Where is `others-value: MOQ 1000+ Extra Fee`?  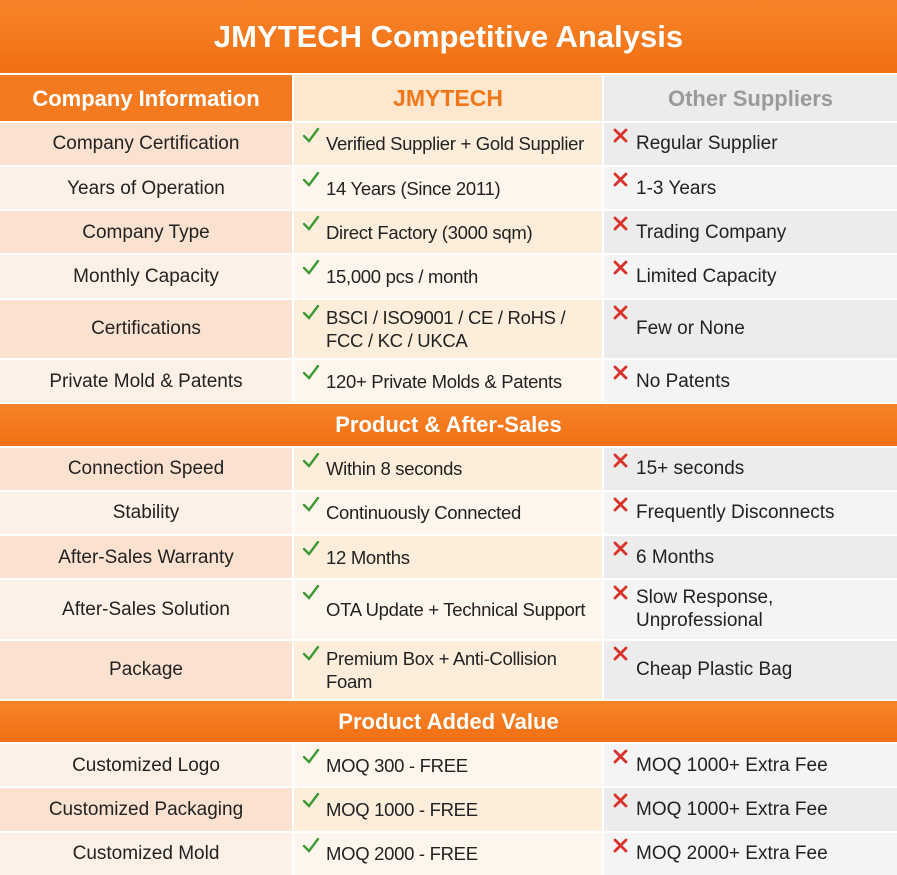 others-value: MOQ 1000+ Extra Fee is located at coordinates (750, 765).